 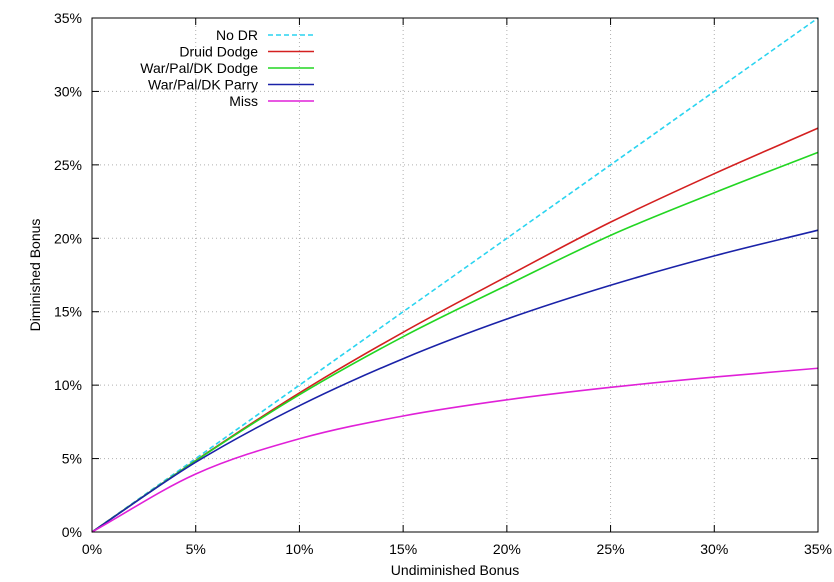 What do you see at coordinates (199, 68) in the screenshot?
I see `legend-label-war-pal-dk-dodge: War/Pal/DK Dodge` at bounding box center [199, 68].